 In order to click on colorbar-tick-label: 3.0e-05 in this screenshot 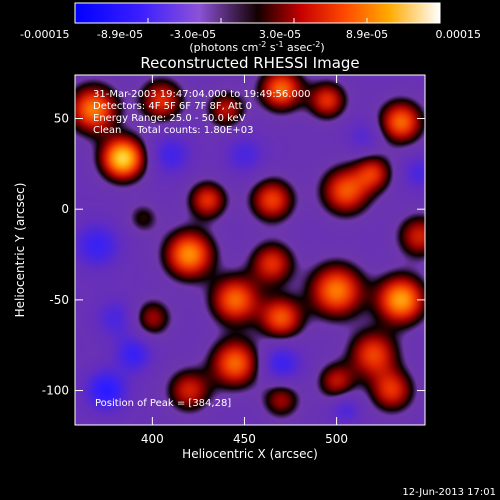, I will do `click(280, 34)`.